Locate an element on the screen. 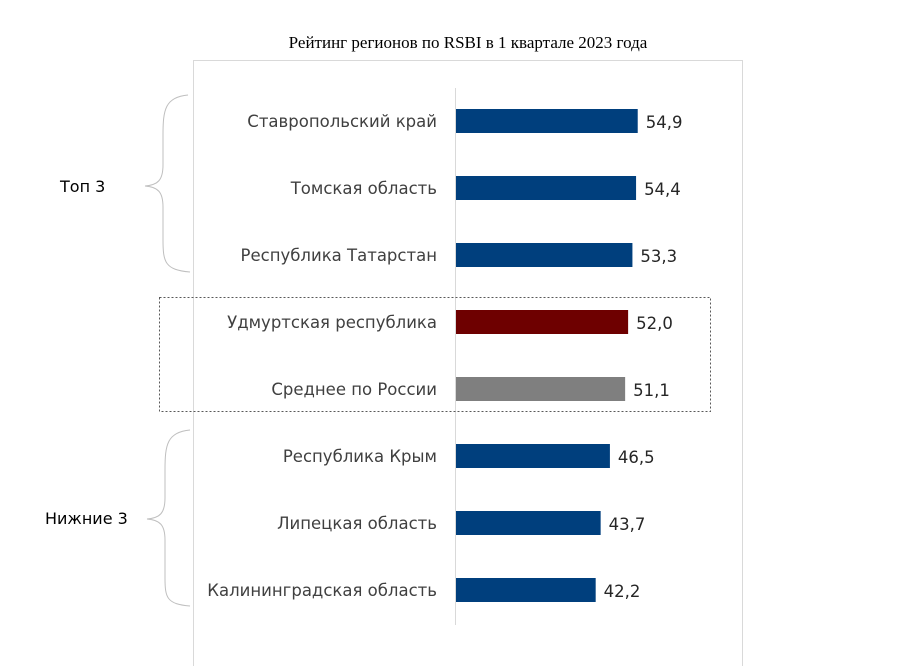 This screenshot has width=902, height=666. category-label: Среднее по России is located at coordinates (354, 389).